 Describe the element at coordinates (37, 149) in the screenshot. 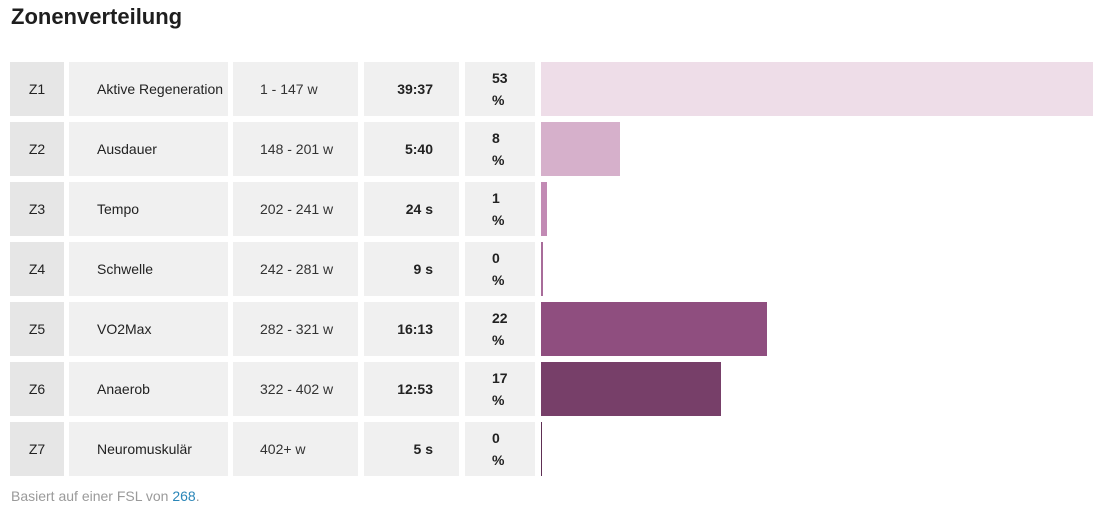

I see `zone-label: Z2` at that location.